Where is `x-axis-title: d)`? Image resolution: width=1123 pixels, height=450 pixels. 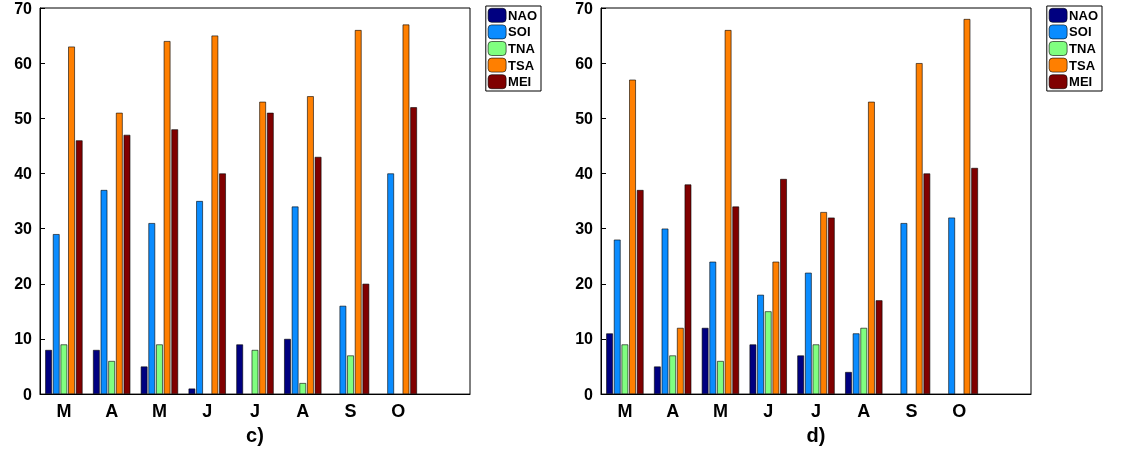 x-axis-title: d) is located at coordinates (816, 435).